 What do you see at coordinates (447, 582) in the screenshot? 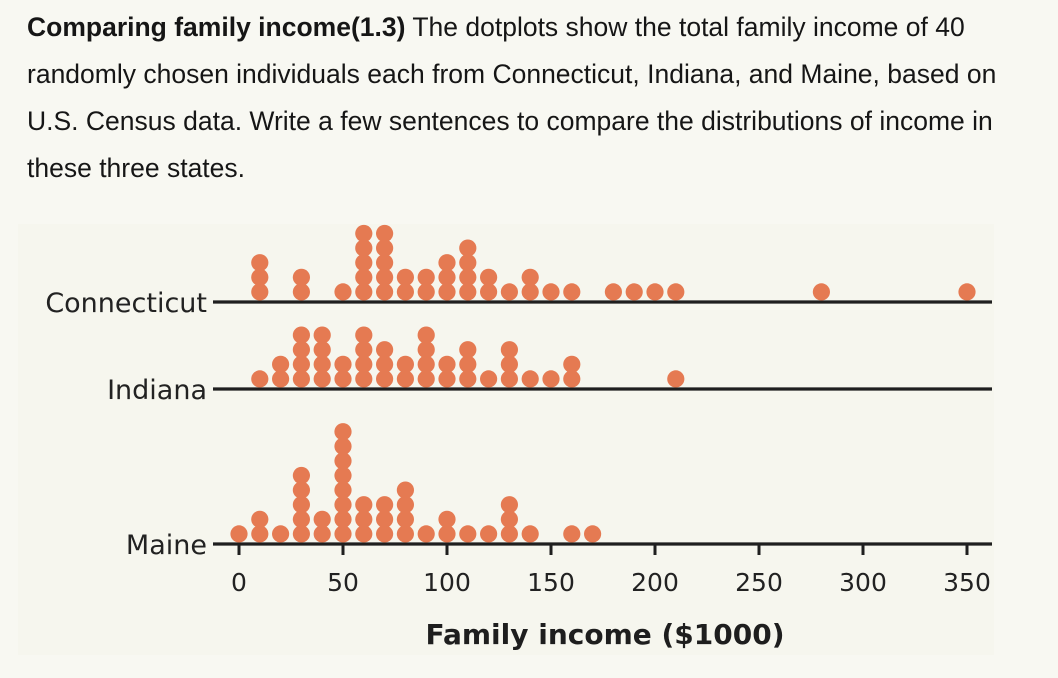
I see `x-tick-label: 100` at bounding box center [447, 582].